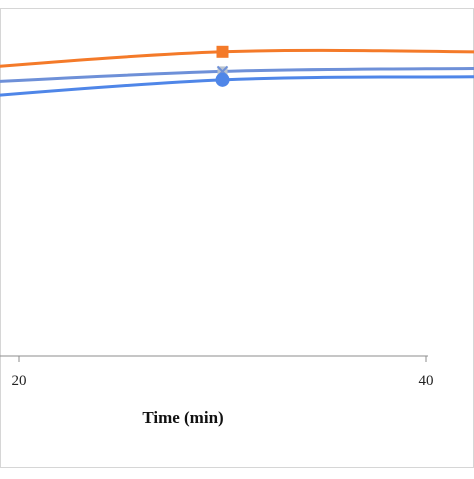 The height and width of the screenshot is (479, 474). Describe the element at coordinates (223, 52) in the screenshot. I see `data-point-square` at that location.